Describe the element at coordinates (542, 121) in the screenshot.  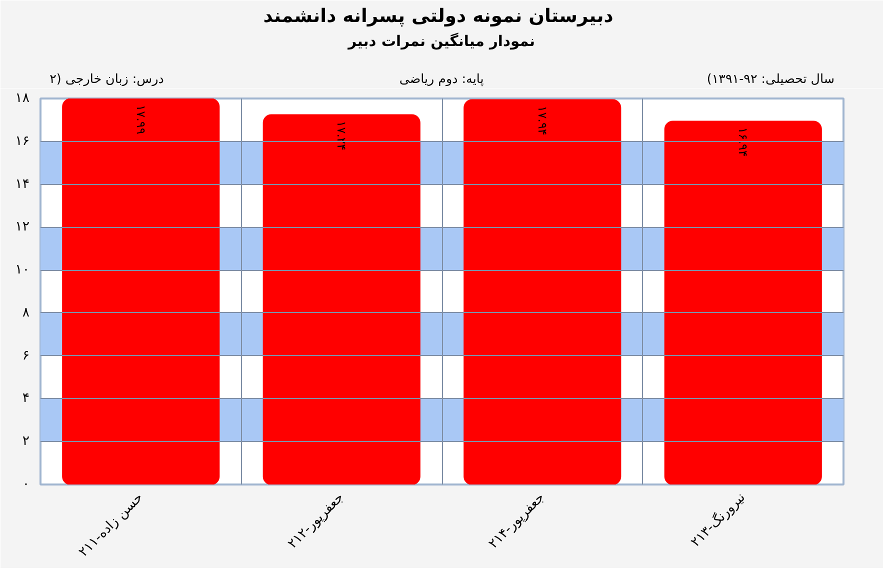
I see `data-label: ۱۷.۹۴` at that location.